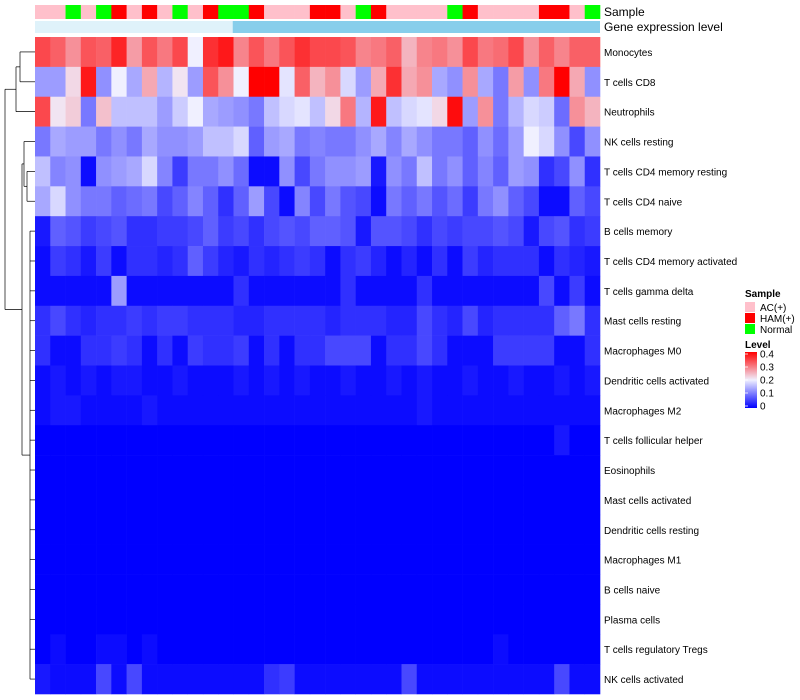 The width and height of the screenshot is (800, 700). I want to click on row-label: Dendritic cells activated, so click(656, 381).